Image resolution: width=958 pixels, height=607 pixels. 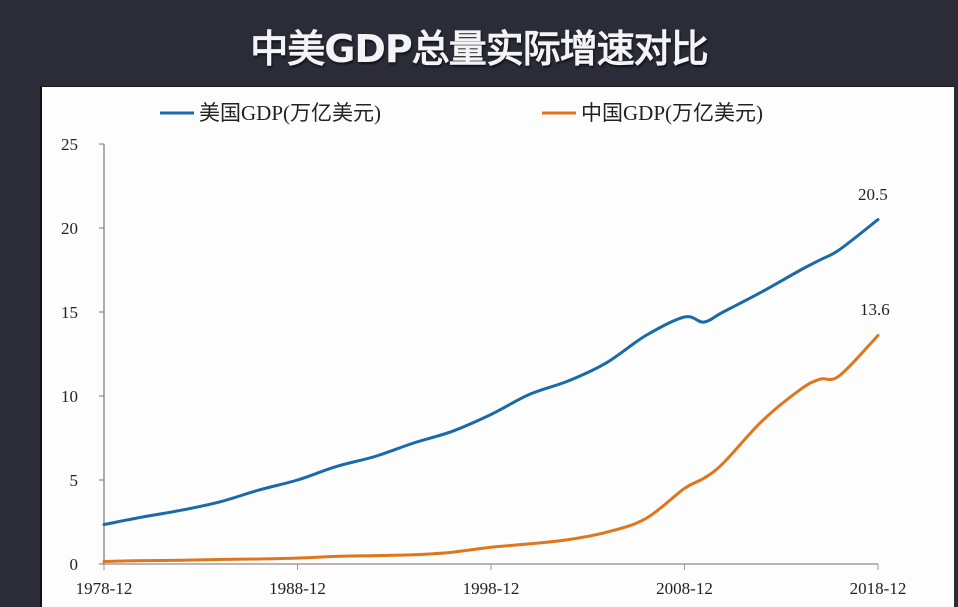 I want to click on x-axis: 1978-12 1988-12 1998-12 2008-12 2018-12, so click(x=491, y=580).